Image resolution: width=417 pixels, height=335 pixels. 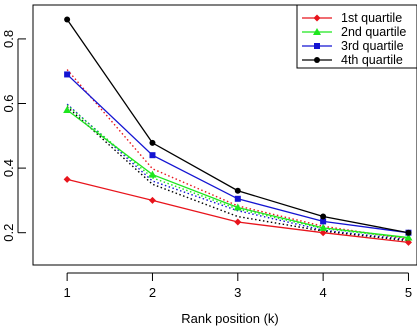 I want to click on x-tick-label: 4, so click(x=323, y=292).